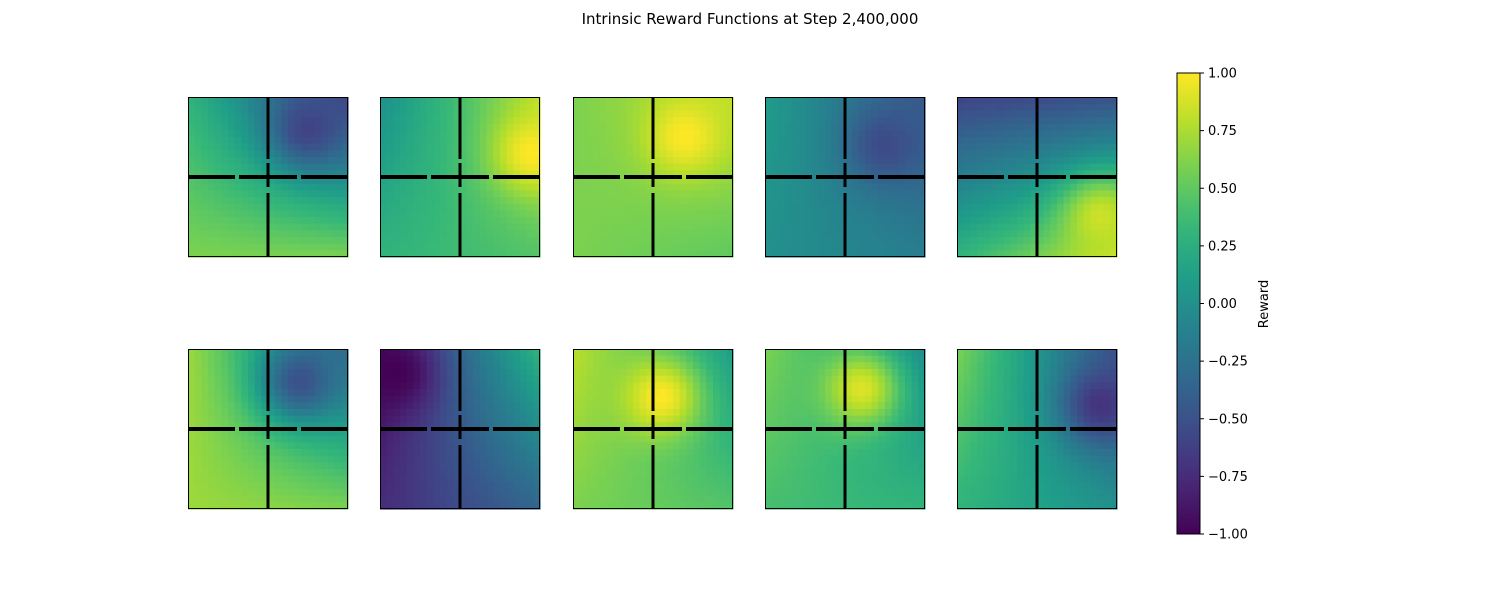  I want to click on colorbar-tick-label: 0.75, so click(1222, 131).